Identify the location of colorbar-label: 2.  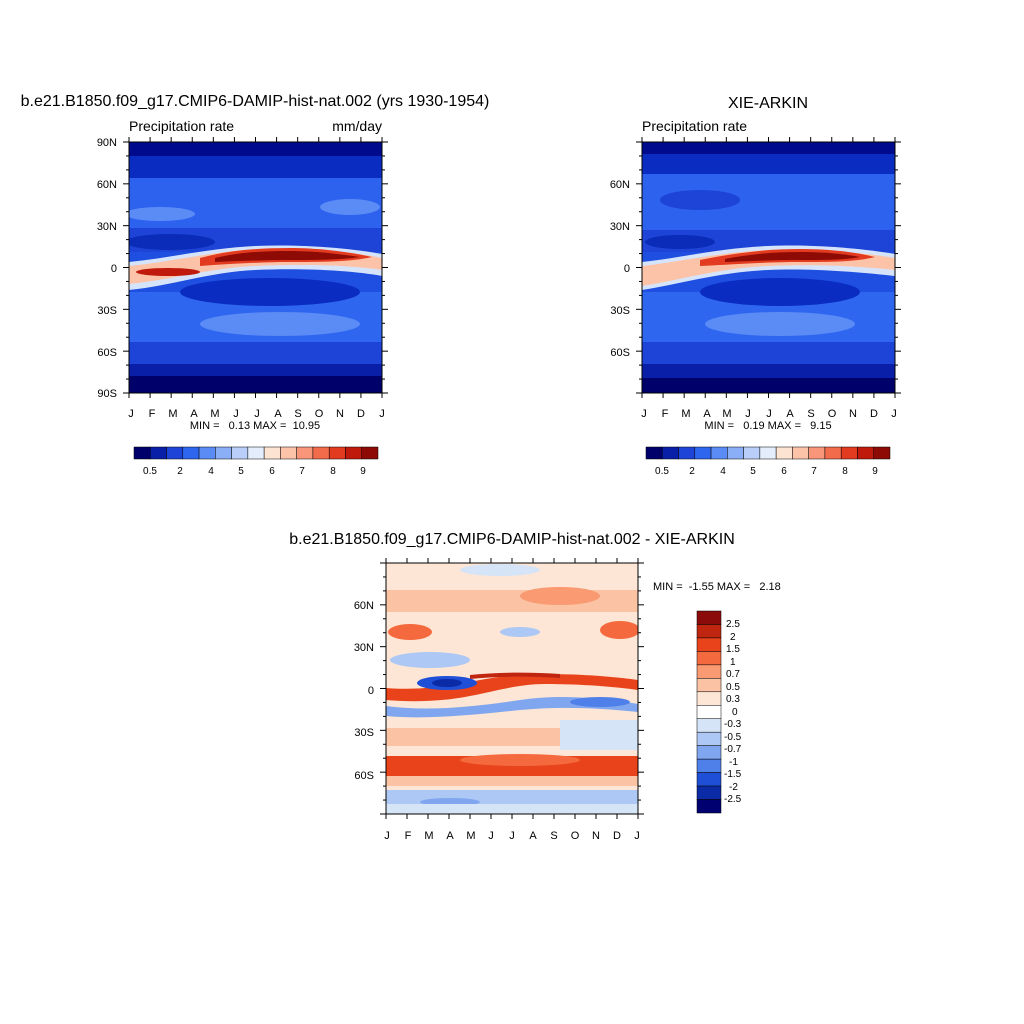
(692, 471).